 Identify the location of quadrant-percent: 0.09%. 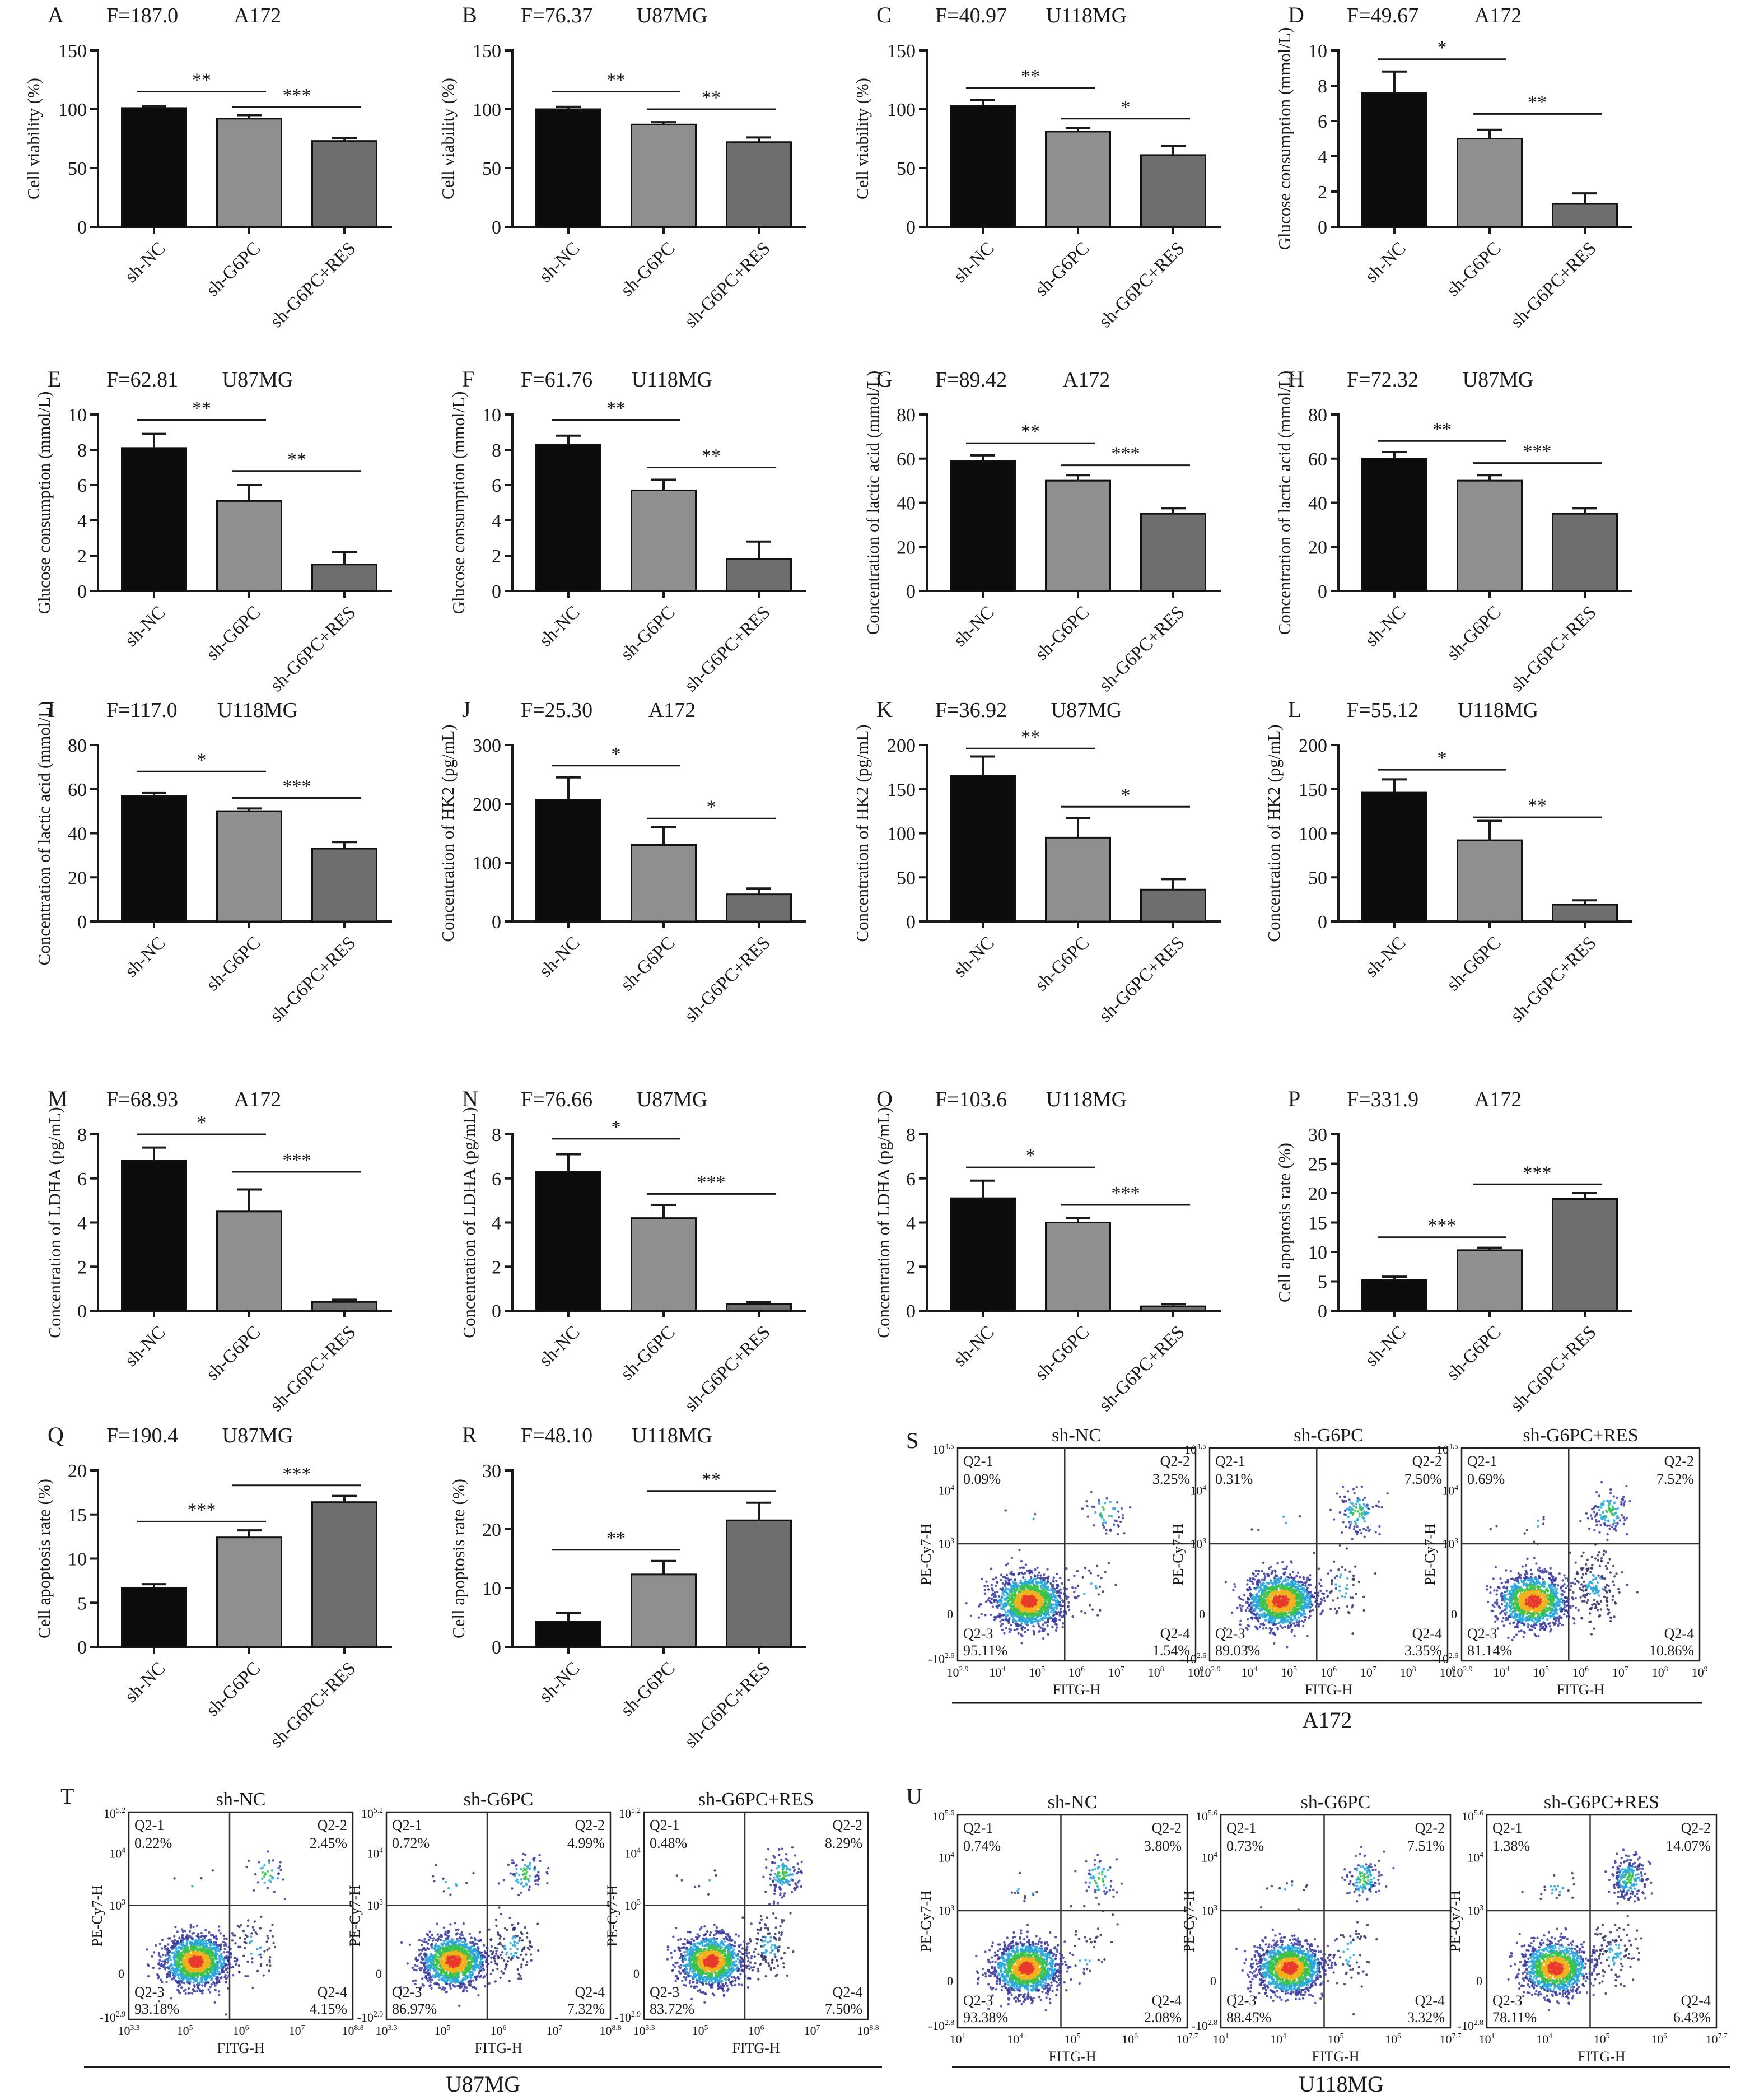
(982, 1479).